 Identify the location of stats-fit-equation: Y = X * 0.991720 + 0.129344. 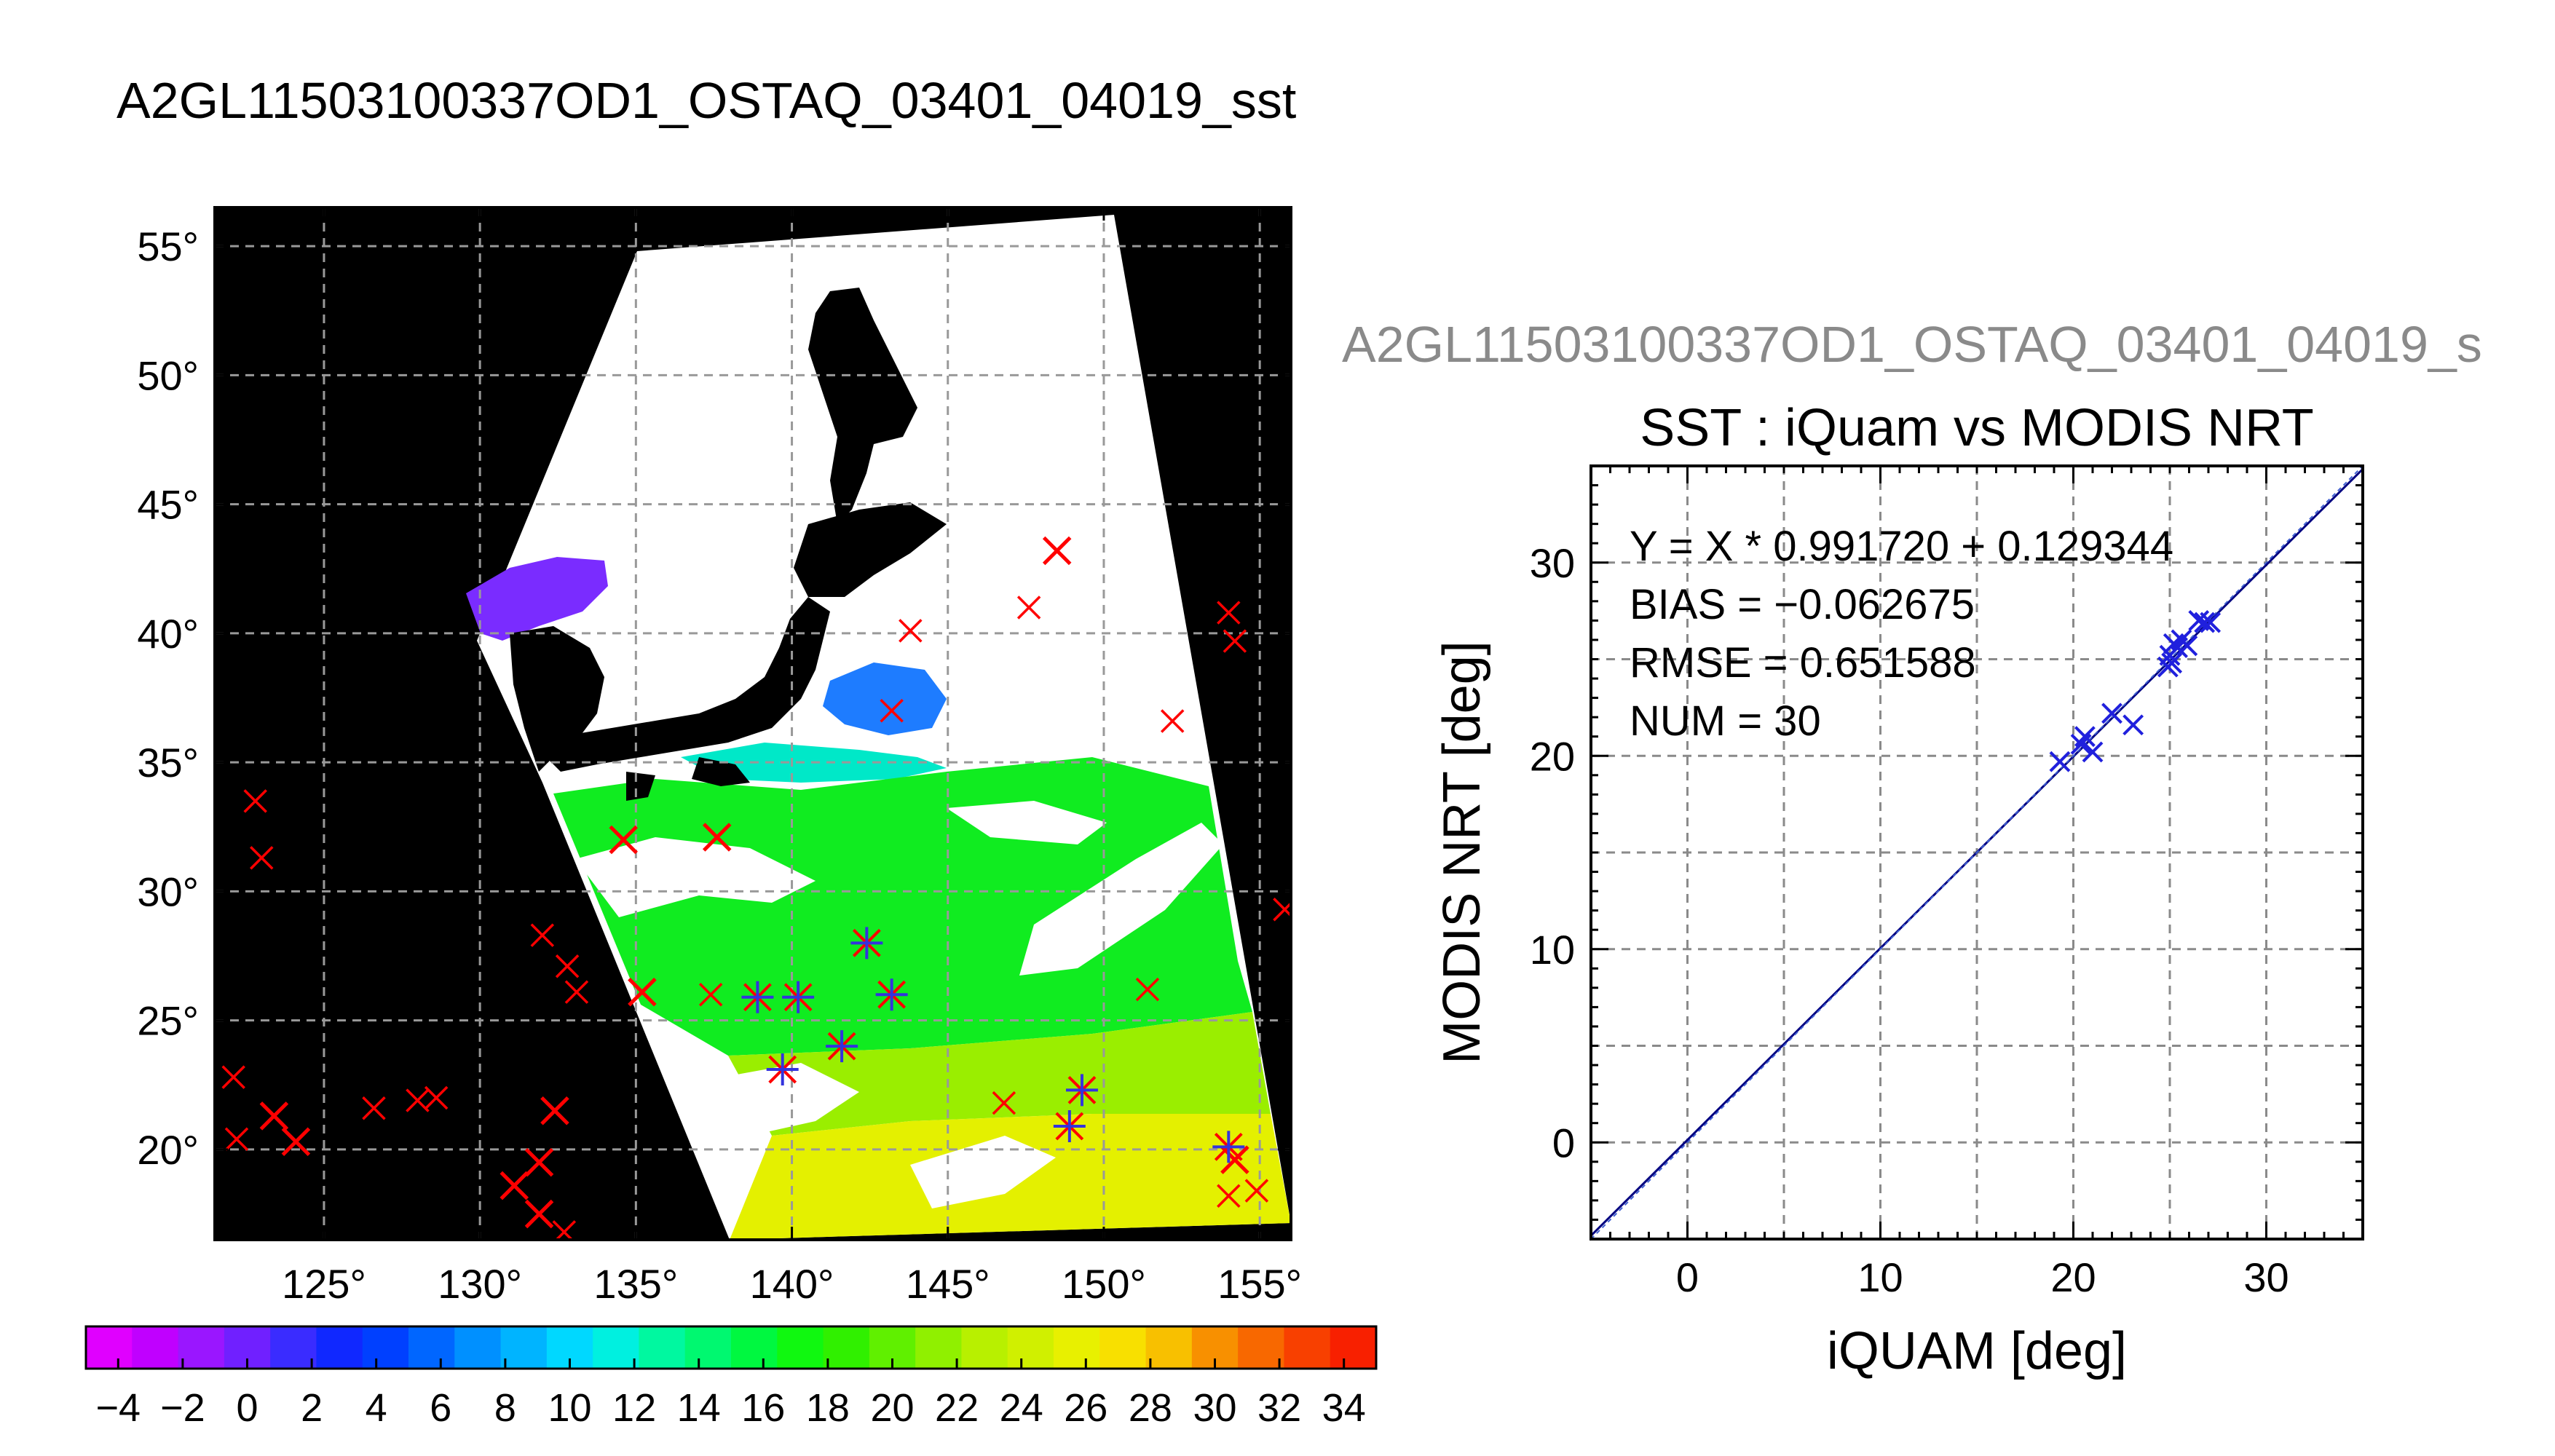
(1901, 546).